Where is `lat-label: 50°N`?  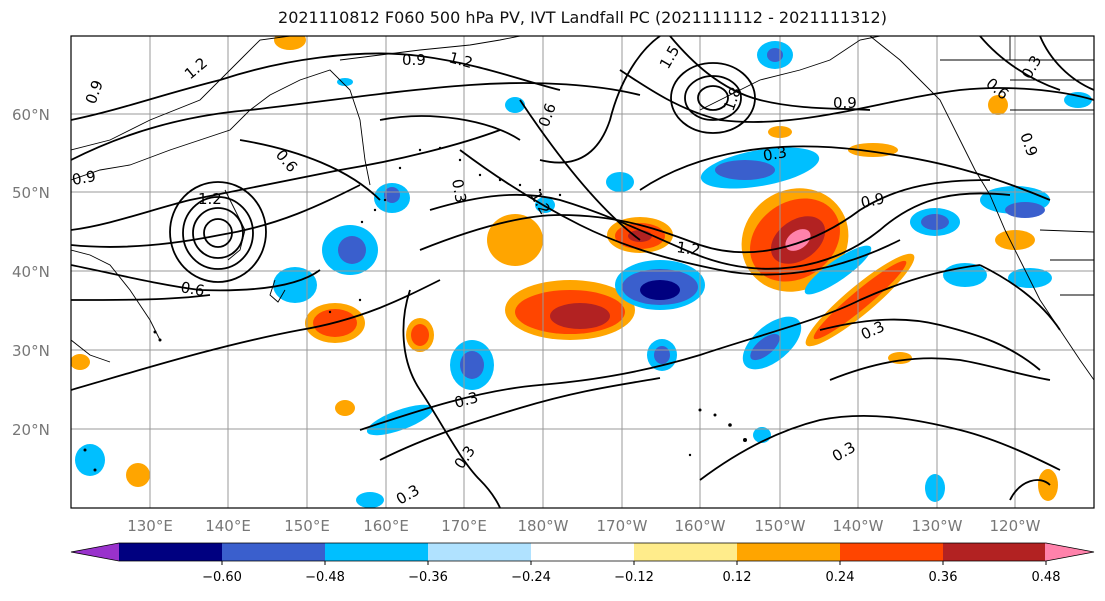 lat-label: 50°N is located at coordinates (31, 193).